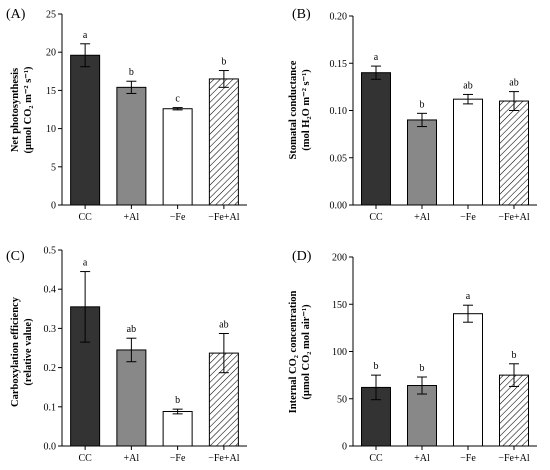 This screenshot has height=470, width=550. What do you see at coordinates (50, 447) in the screenshot?
I see `panel-c-ytick-label: 0.0` at bounding box center [50, 447].